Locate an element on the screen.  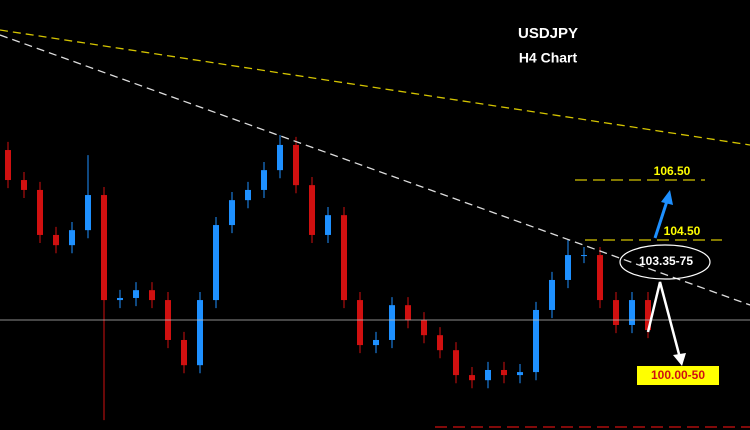
zone-label: 103.35-75 is located at coordinates (666, 261).